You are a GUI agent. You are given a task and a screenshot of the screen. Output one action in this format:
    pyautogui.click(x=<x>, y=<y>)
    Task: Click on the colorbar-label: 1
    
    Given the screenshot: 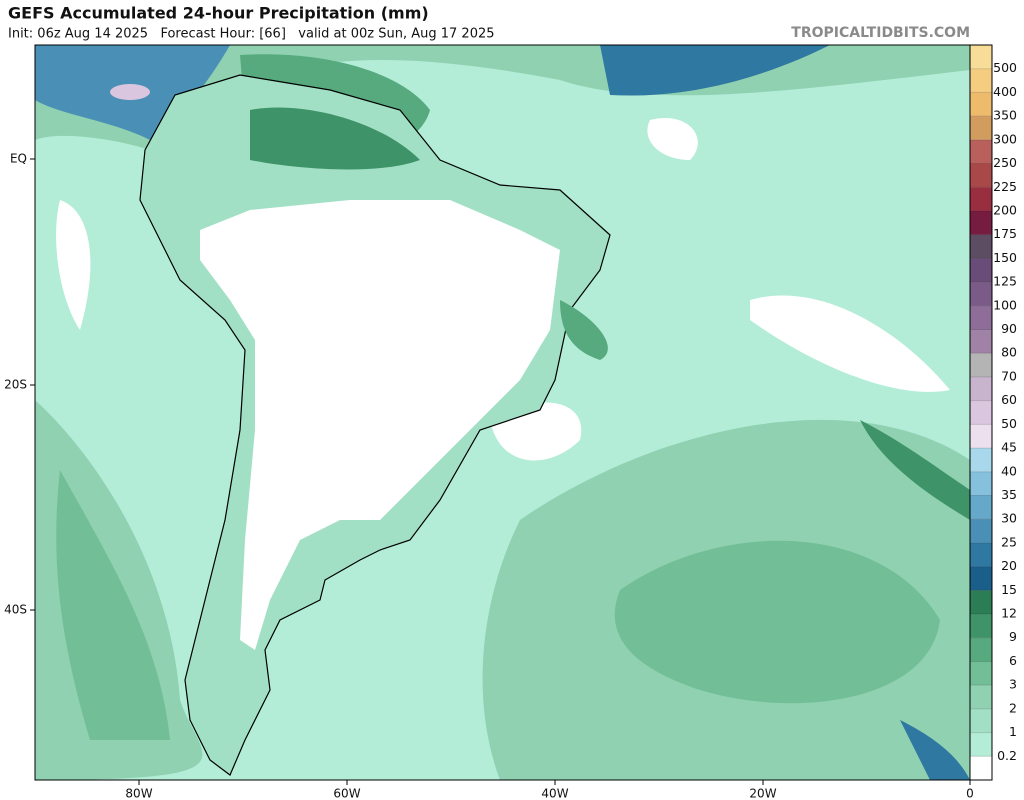 What is the action you would take?
    pyautogui.click(x=1013, y=731)
    